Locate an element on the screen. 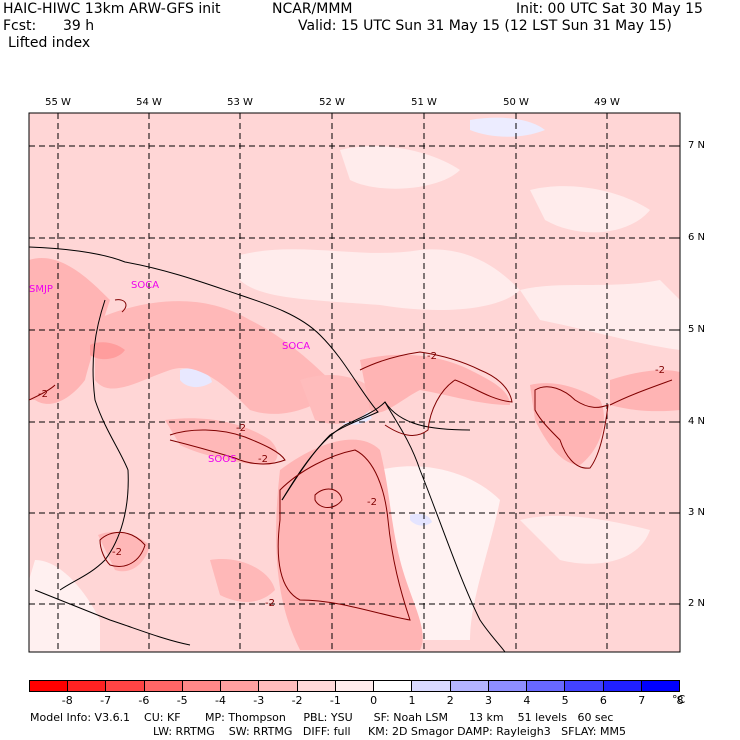 This screenshot has height=740, width=740. forecast-label: Fcst: is located at coordinates (20, 26).